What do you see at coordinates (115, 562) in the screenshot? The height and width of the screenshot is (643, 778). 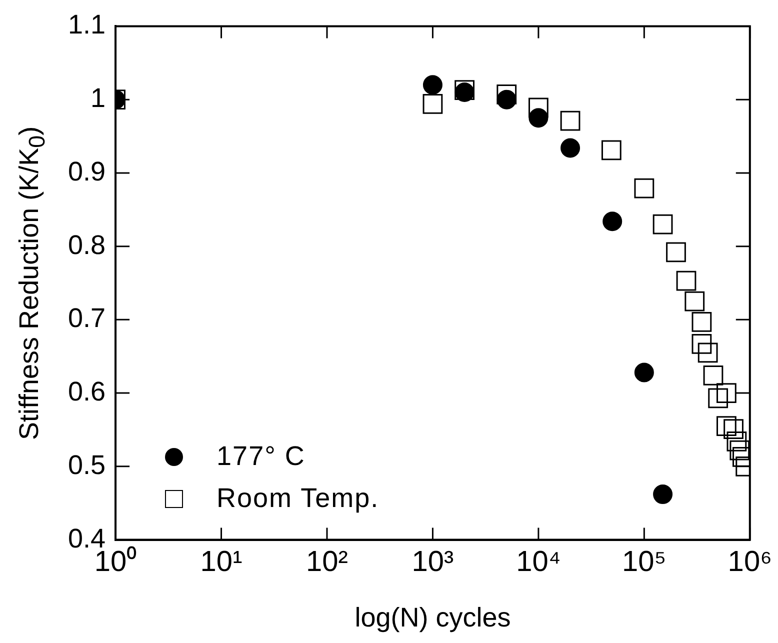 I see `x-tick-label: 10⁰` at bounding box center [115, 562].